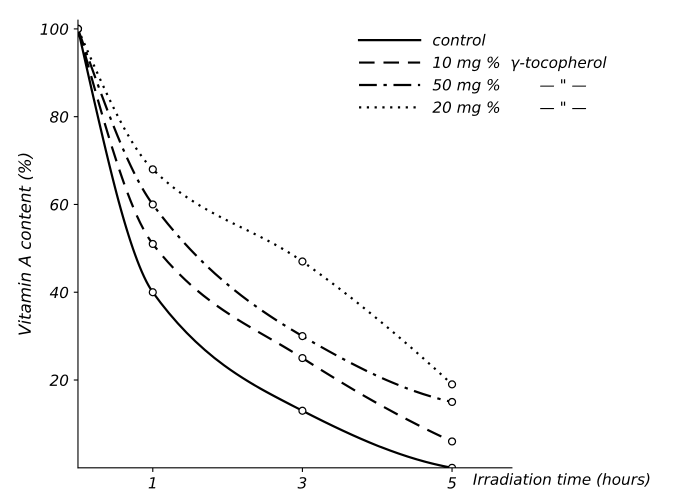  What do you see at coordinates (59, 204) in the screenshot?
I see `y-tick-label: 60` at bounding box center [59, 204].